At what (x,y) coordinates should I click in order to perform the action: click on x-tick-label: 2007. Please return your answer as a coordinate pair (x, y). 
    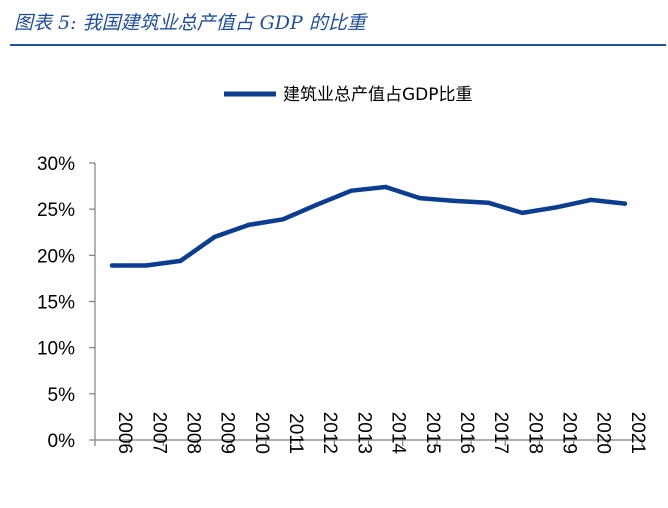
    Looking at the image, I should click on (158, 433).